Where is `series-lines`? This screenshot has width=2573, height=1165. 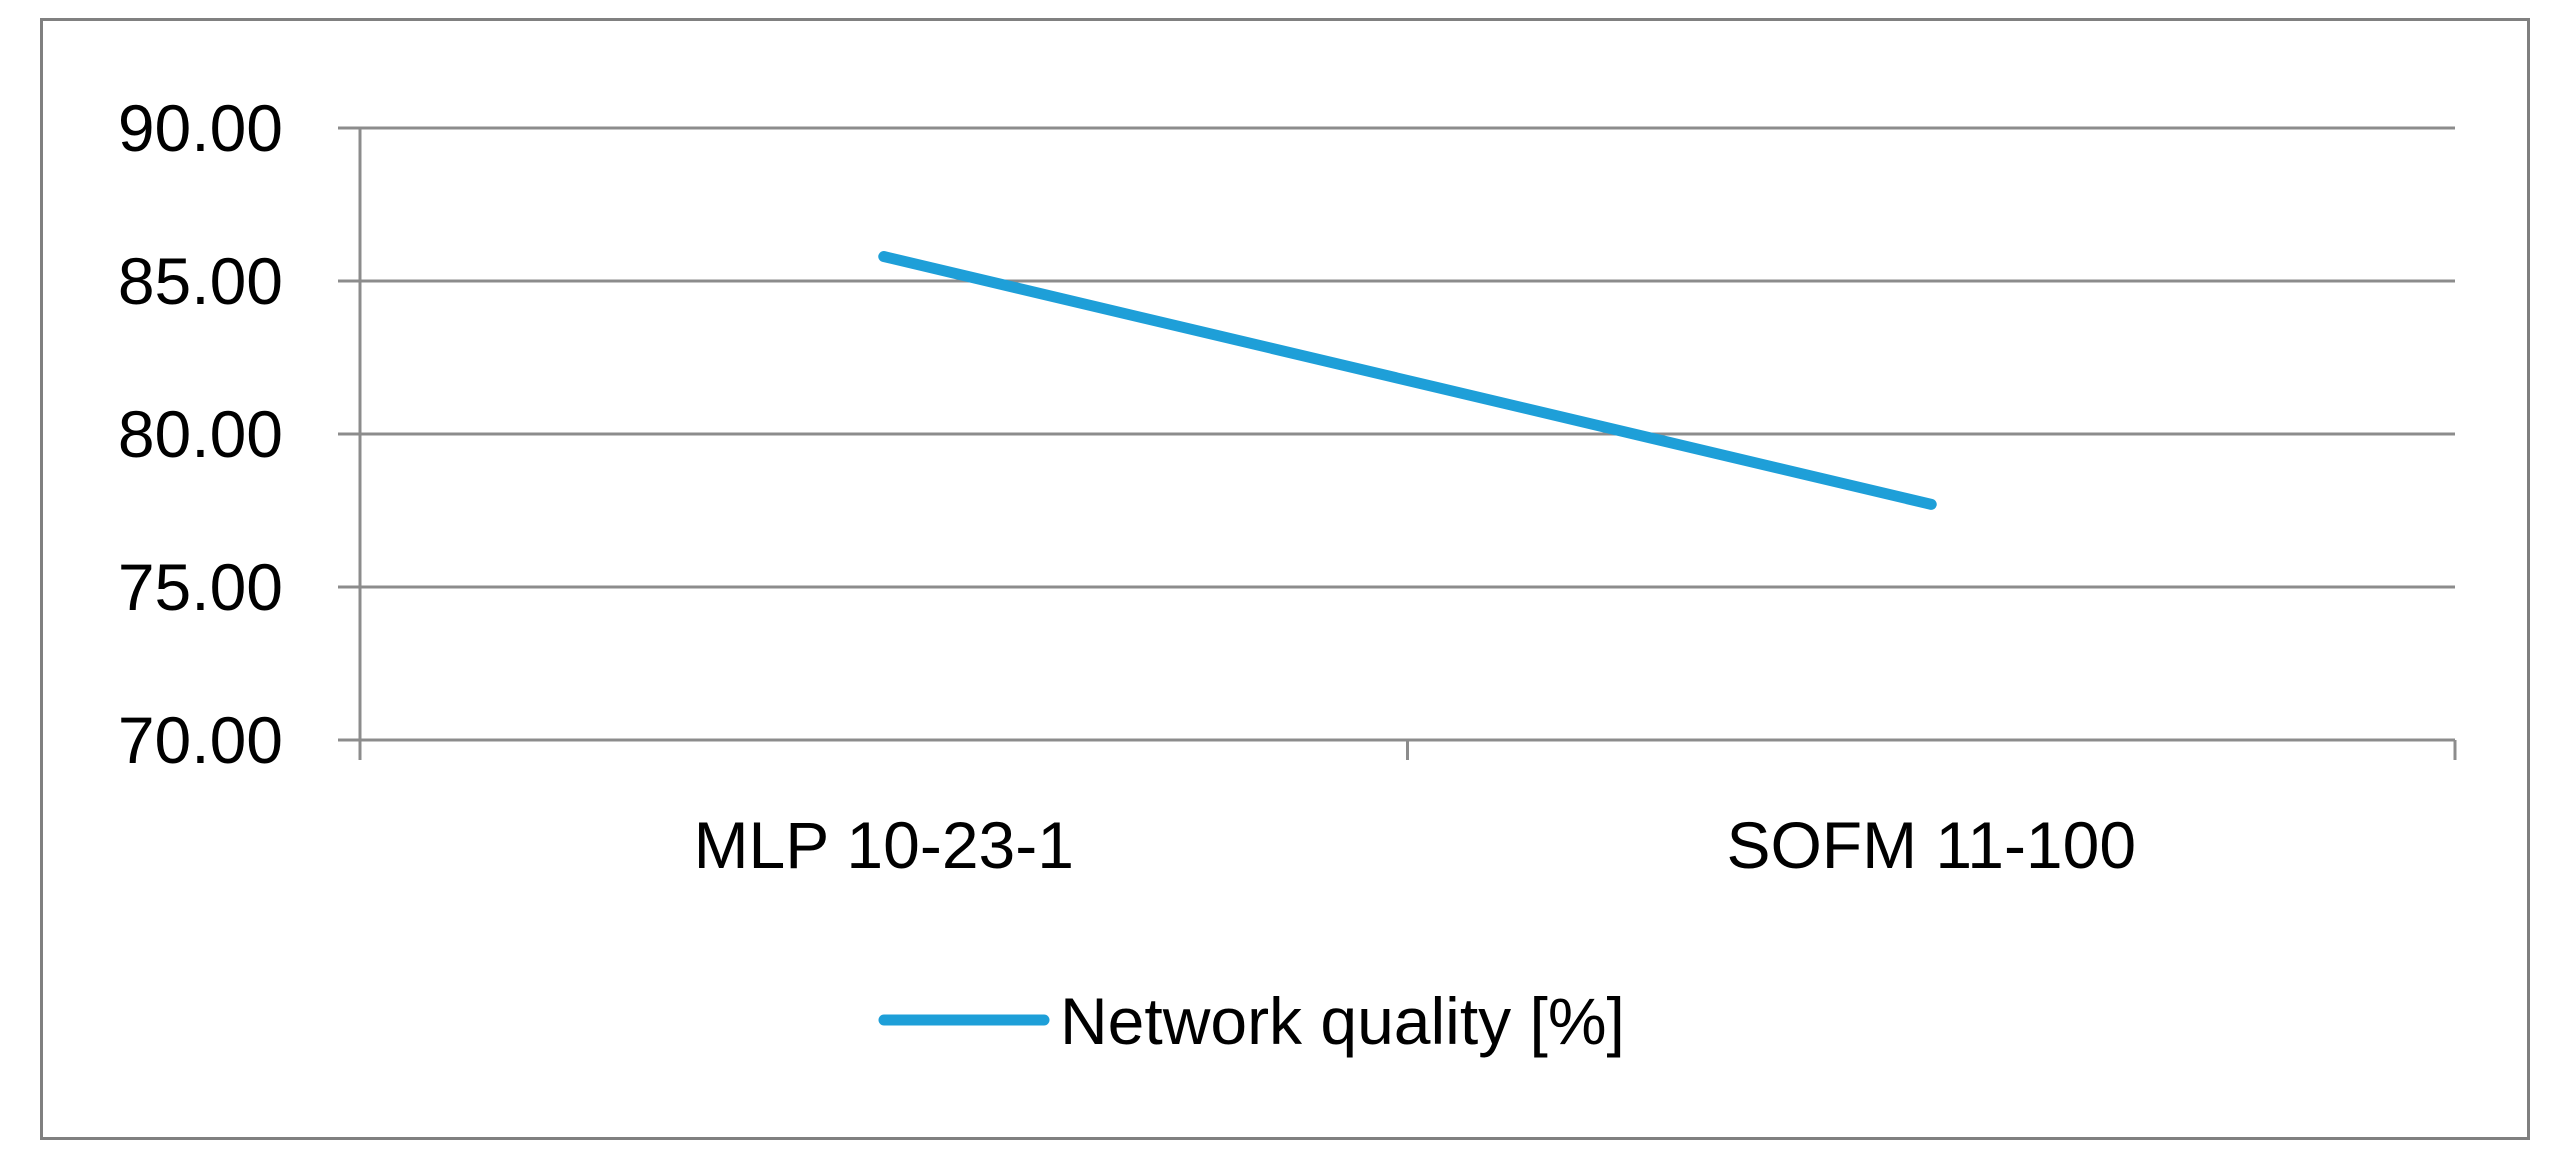 series-lines is located at coordinates (1407, 380).